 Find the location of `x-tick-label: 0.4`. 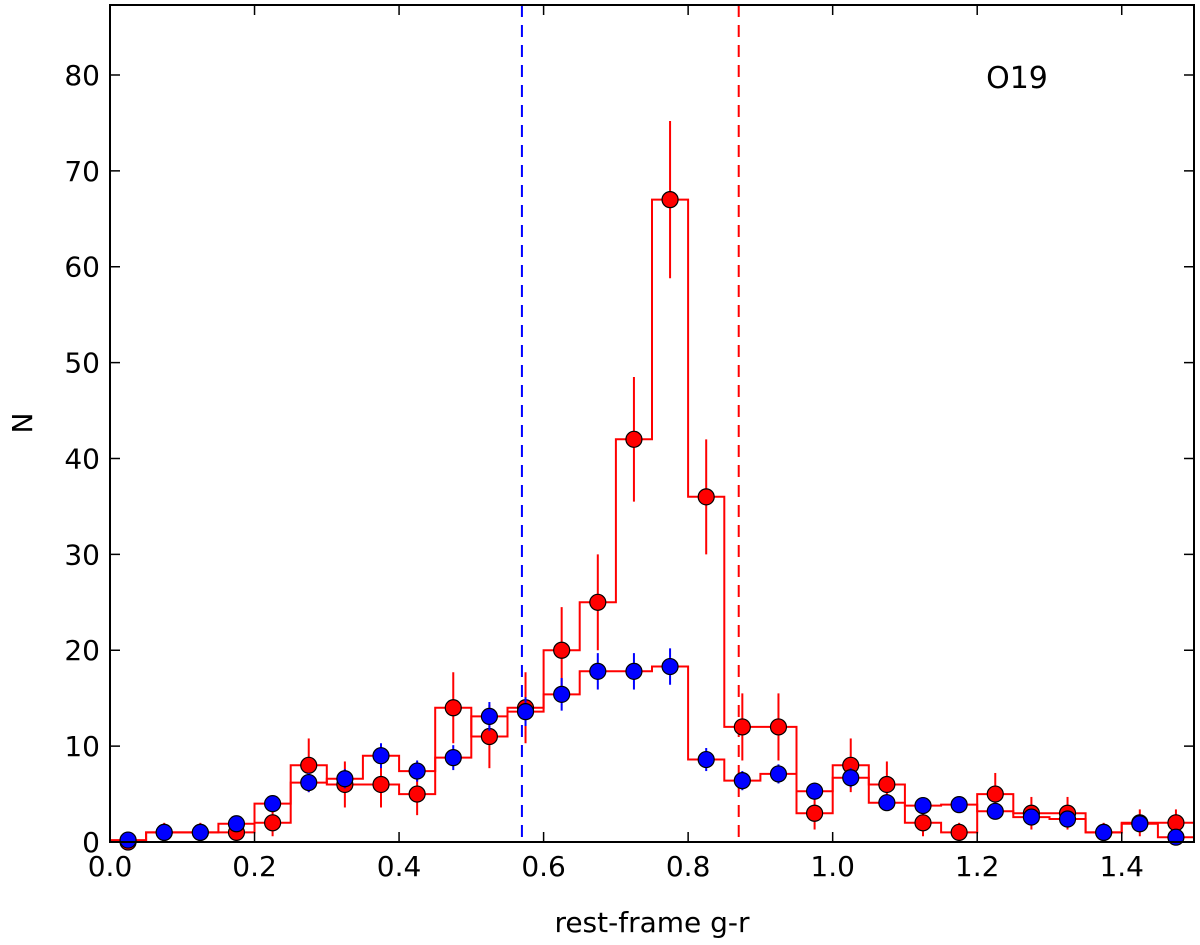

x-tick-label: 0.4 is located at coordinates (399, 866).